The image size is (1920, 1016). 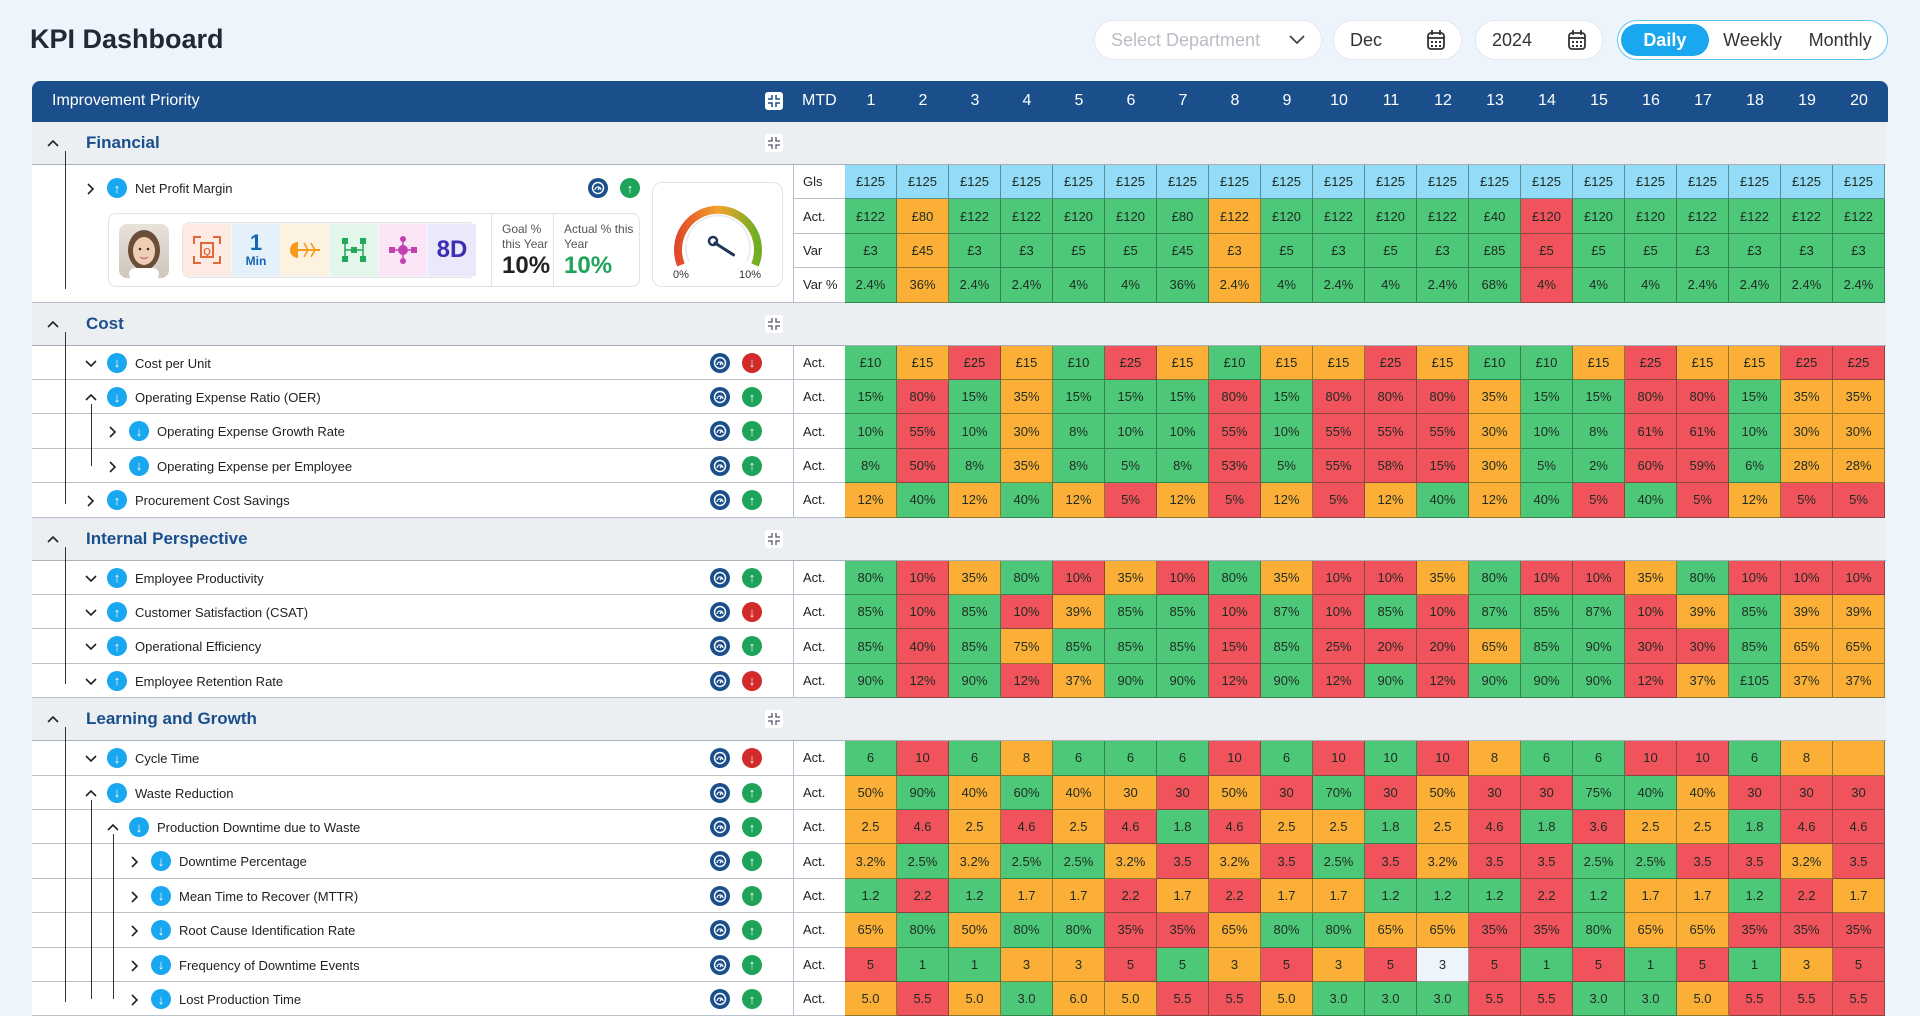 What do you see at coordinates (1665, 40) in the screenshot?
I see `view-daily-button: Daily` at bounding box center [1665, 40].